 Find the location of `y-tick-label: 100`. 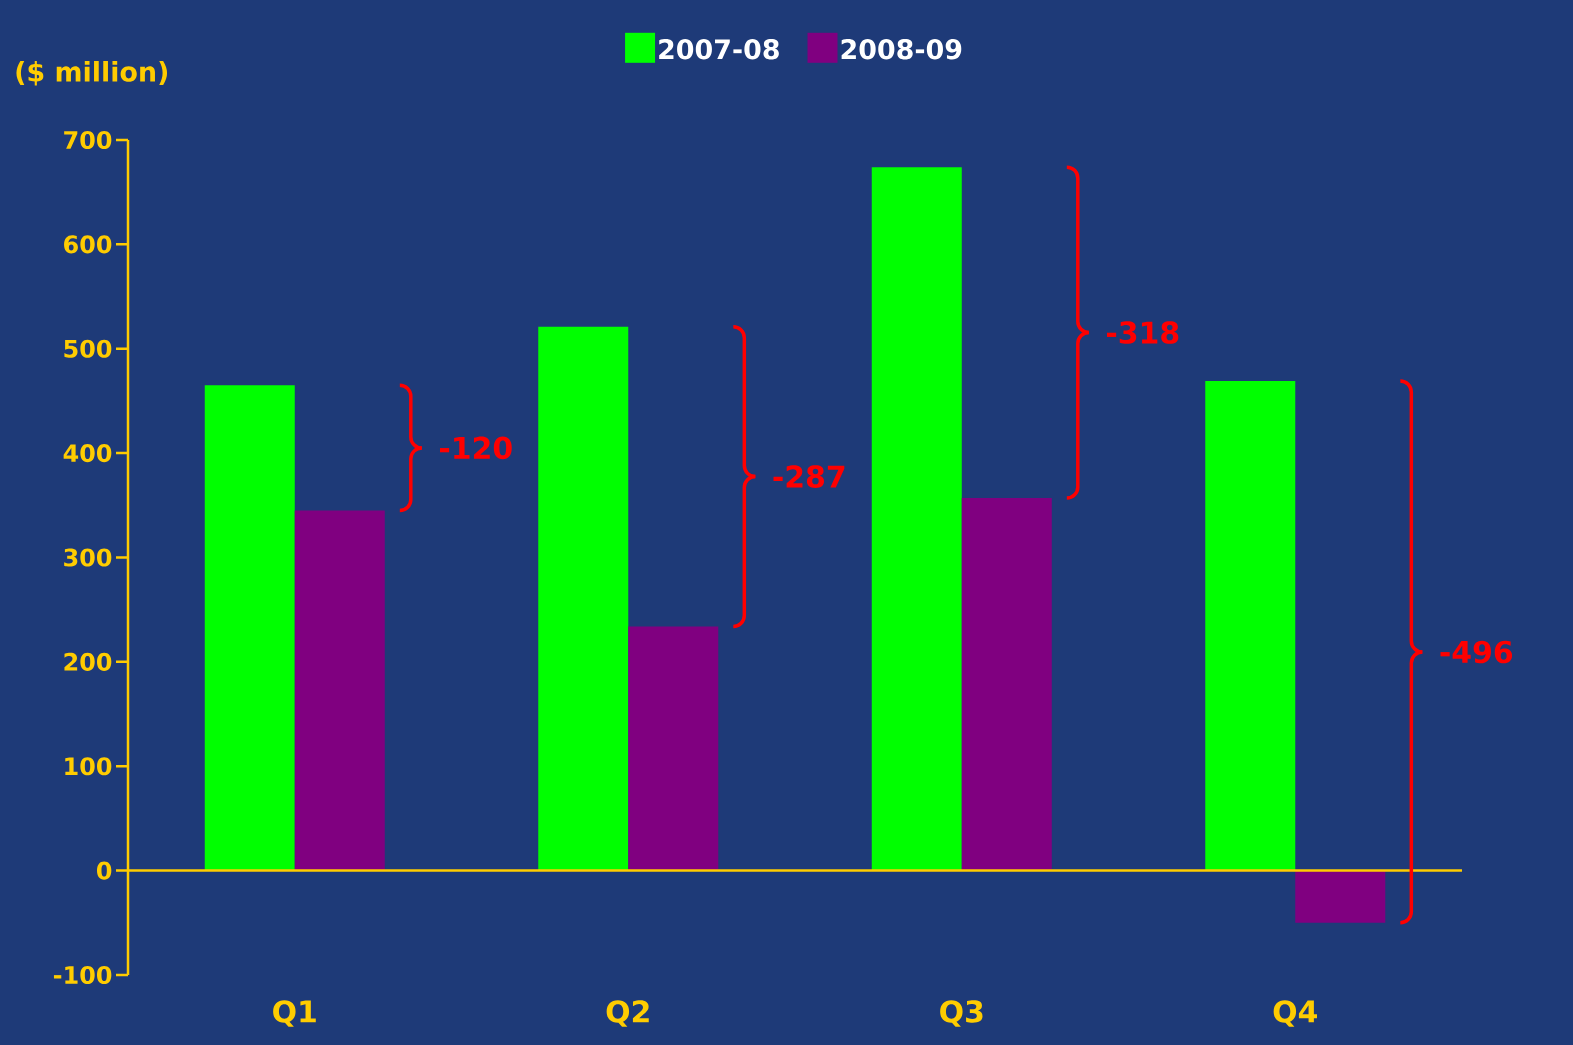

y-tick-label: 100 is located at coordinates (88, 766).